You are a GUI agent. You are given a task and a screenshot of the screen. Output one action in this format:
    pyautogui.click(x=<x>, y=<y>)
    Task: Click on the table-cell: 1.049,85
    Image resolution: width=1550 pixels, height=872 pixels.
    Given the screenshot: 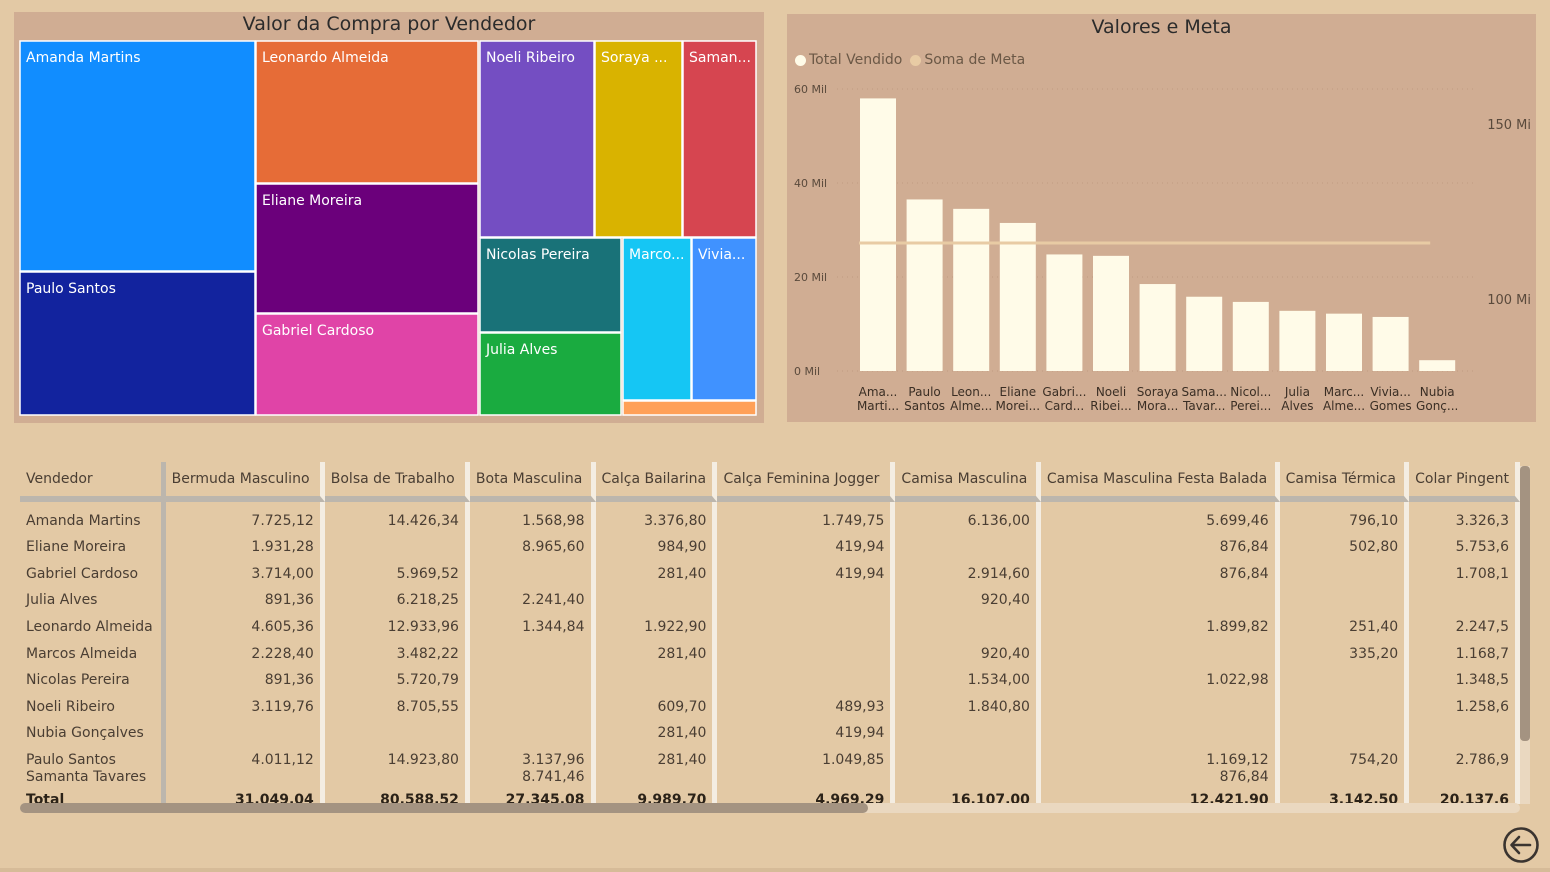 What is the action you would take?
    pyautogui.click(x=806, y=754)
    